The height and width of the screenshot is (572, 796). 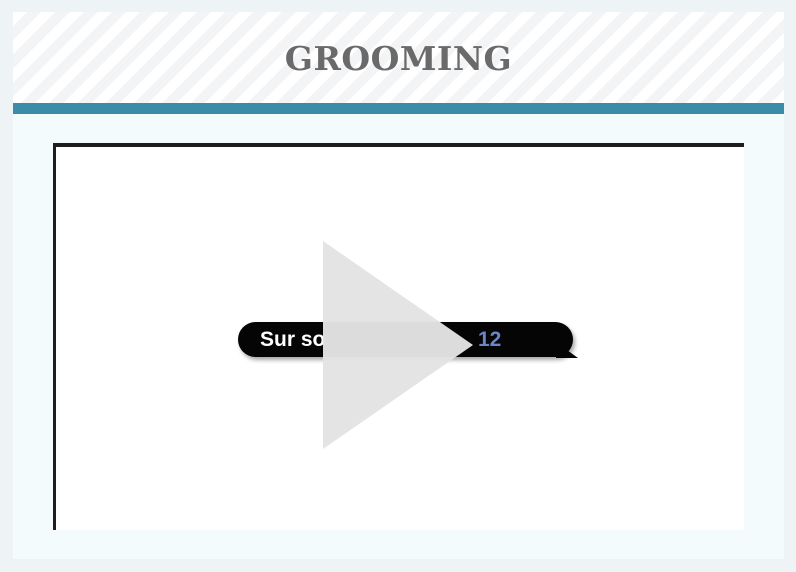 I want to click on chat-bubble-number: 12, so click(x=490, y=339).